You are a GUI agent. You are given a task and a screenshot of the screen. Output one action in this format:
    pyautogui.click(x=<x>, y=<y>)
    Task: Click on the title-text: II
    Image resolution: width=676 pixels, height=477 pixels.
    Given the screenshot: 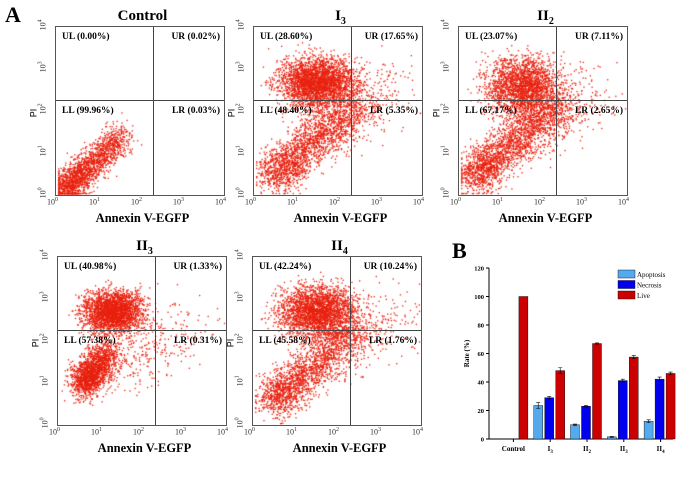 What is the action you would take?
    pyautogui.click(x=543, y=16)
    